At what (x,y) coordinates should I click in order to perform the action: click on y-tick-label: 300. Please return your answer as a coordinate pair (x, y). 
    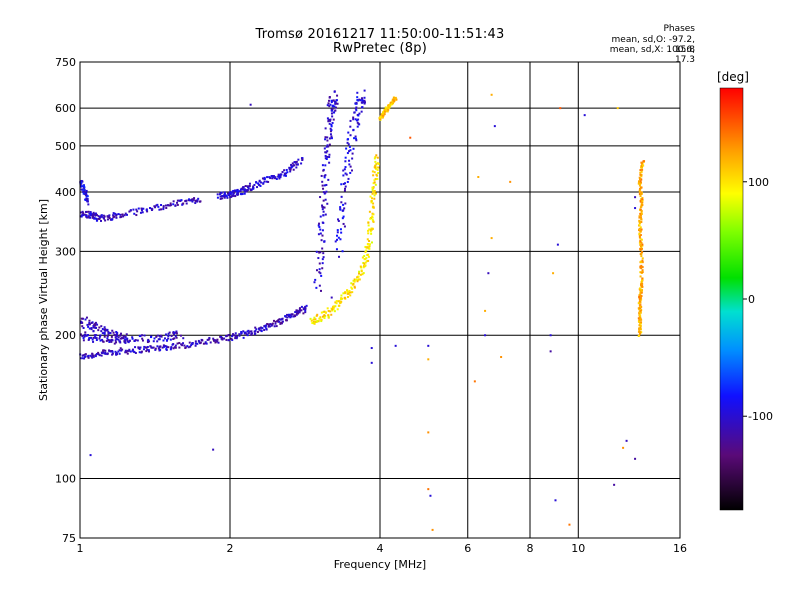
    Looking at the image, I should click on (65, 251).